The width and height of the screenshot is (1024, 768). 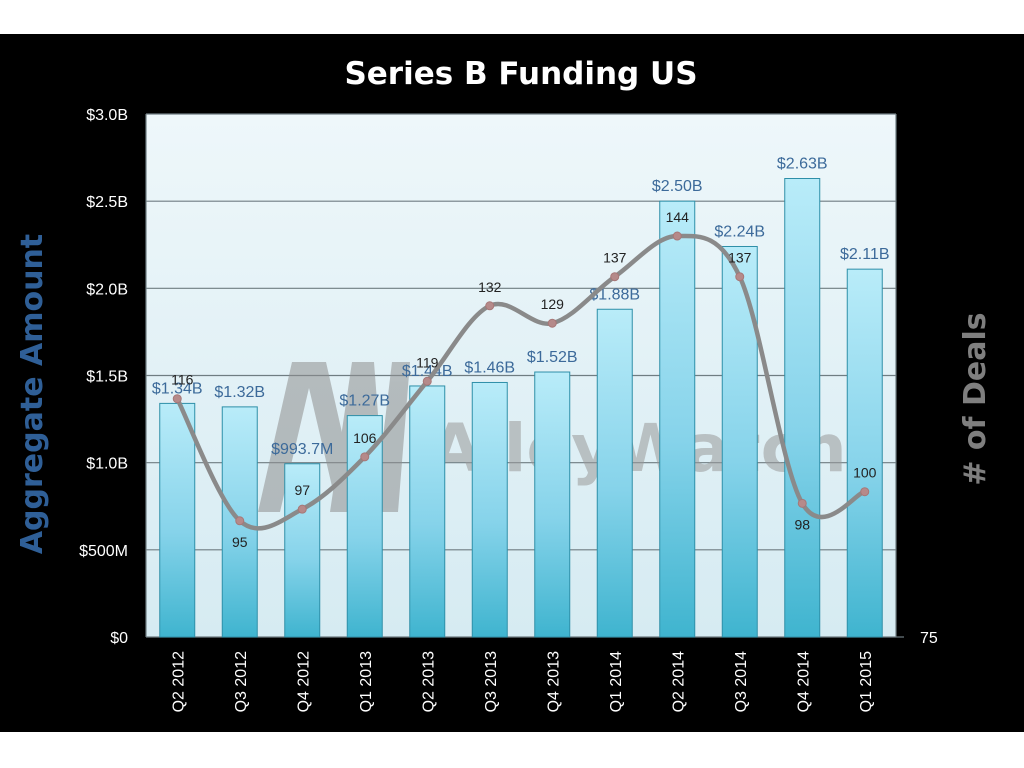 I want to click on deal-count-label: 95, so click(x=240, y=542).